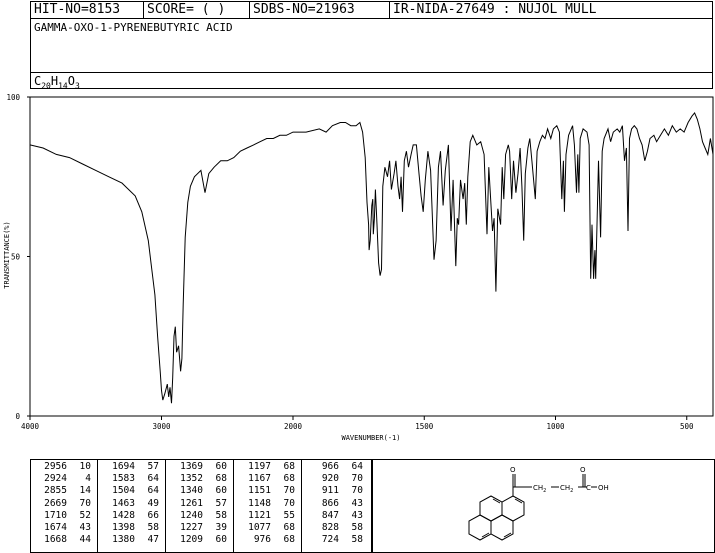 This screenshot has width=715, height=553. I want to click on peak-row: 1369 60, so click(200, 467).